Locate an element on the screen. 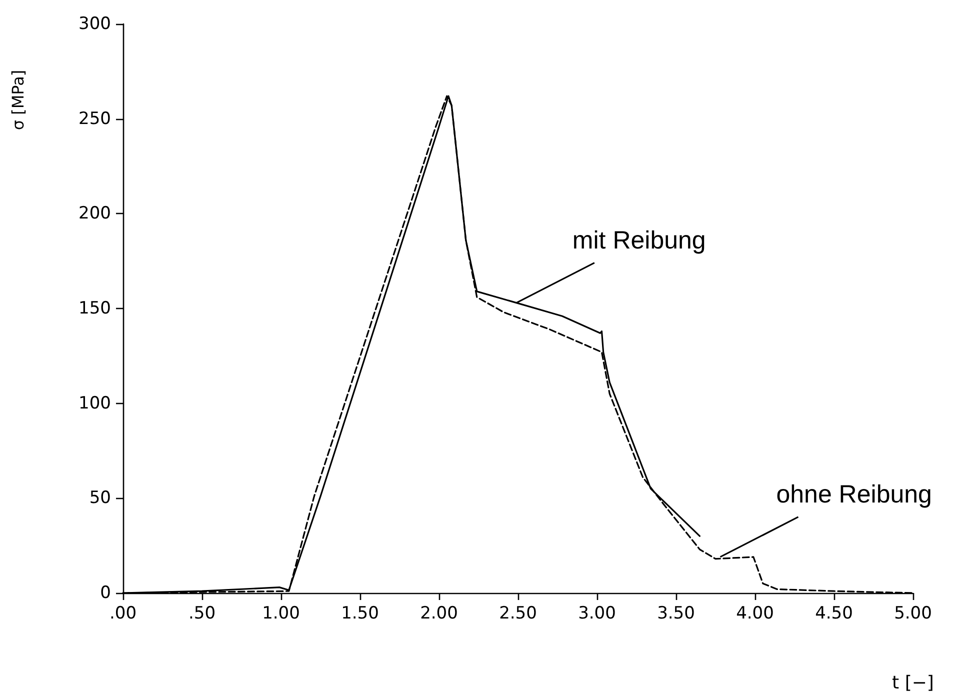 The width and height of the screenshot is (968, 700). y-tick-label: 250 is located at coordinates (94, 118).